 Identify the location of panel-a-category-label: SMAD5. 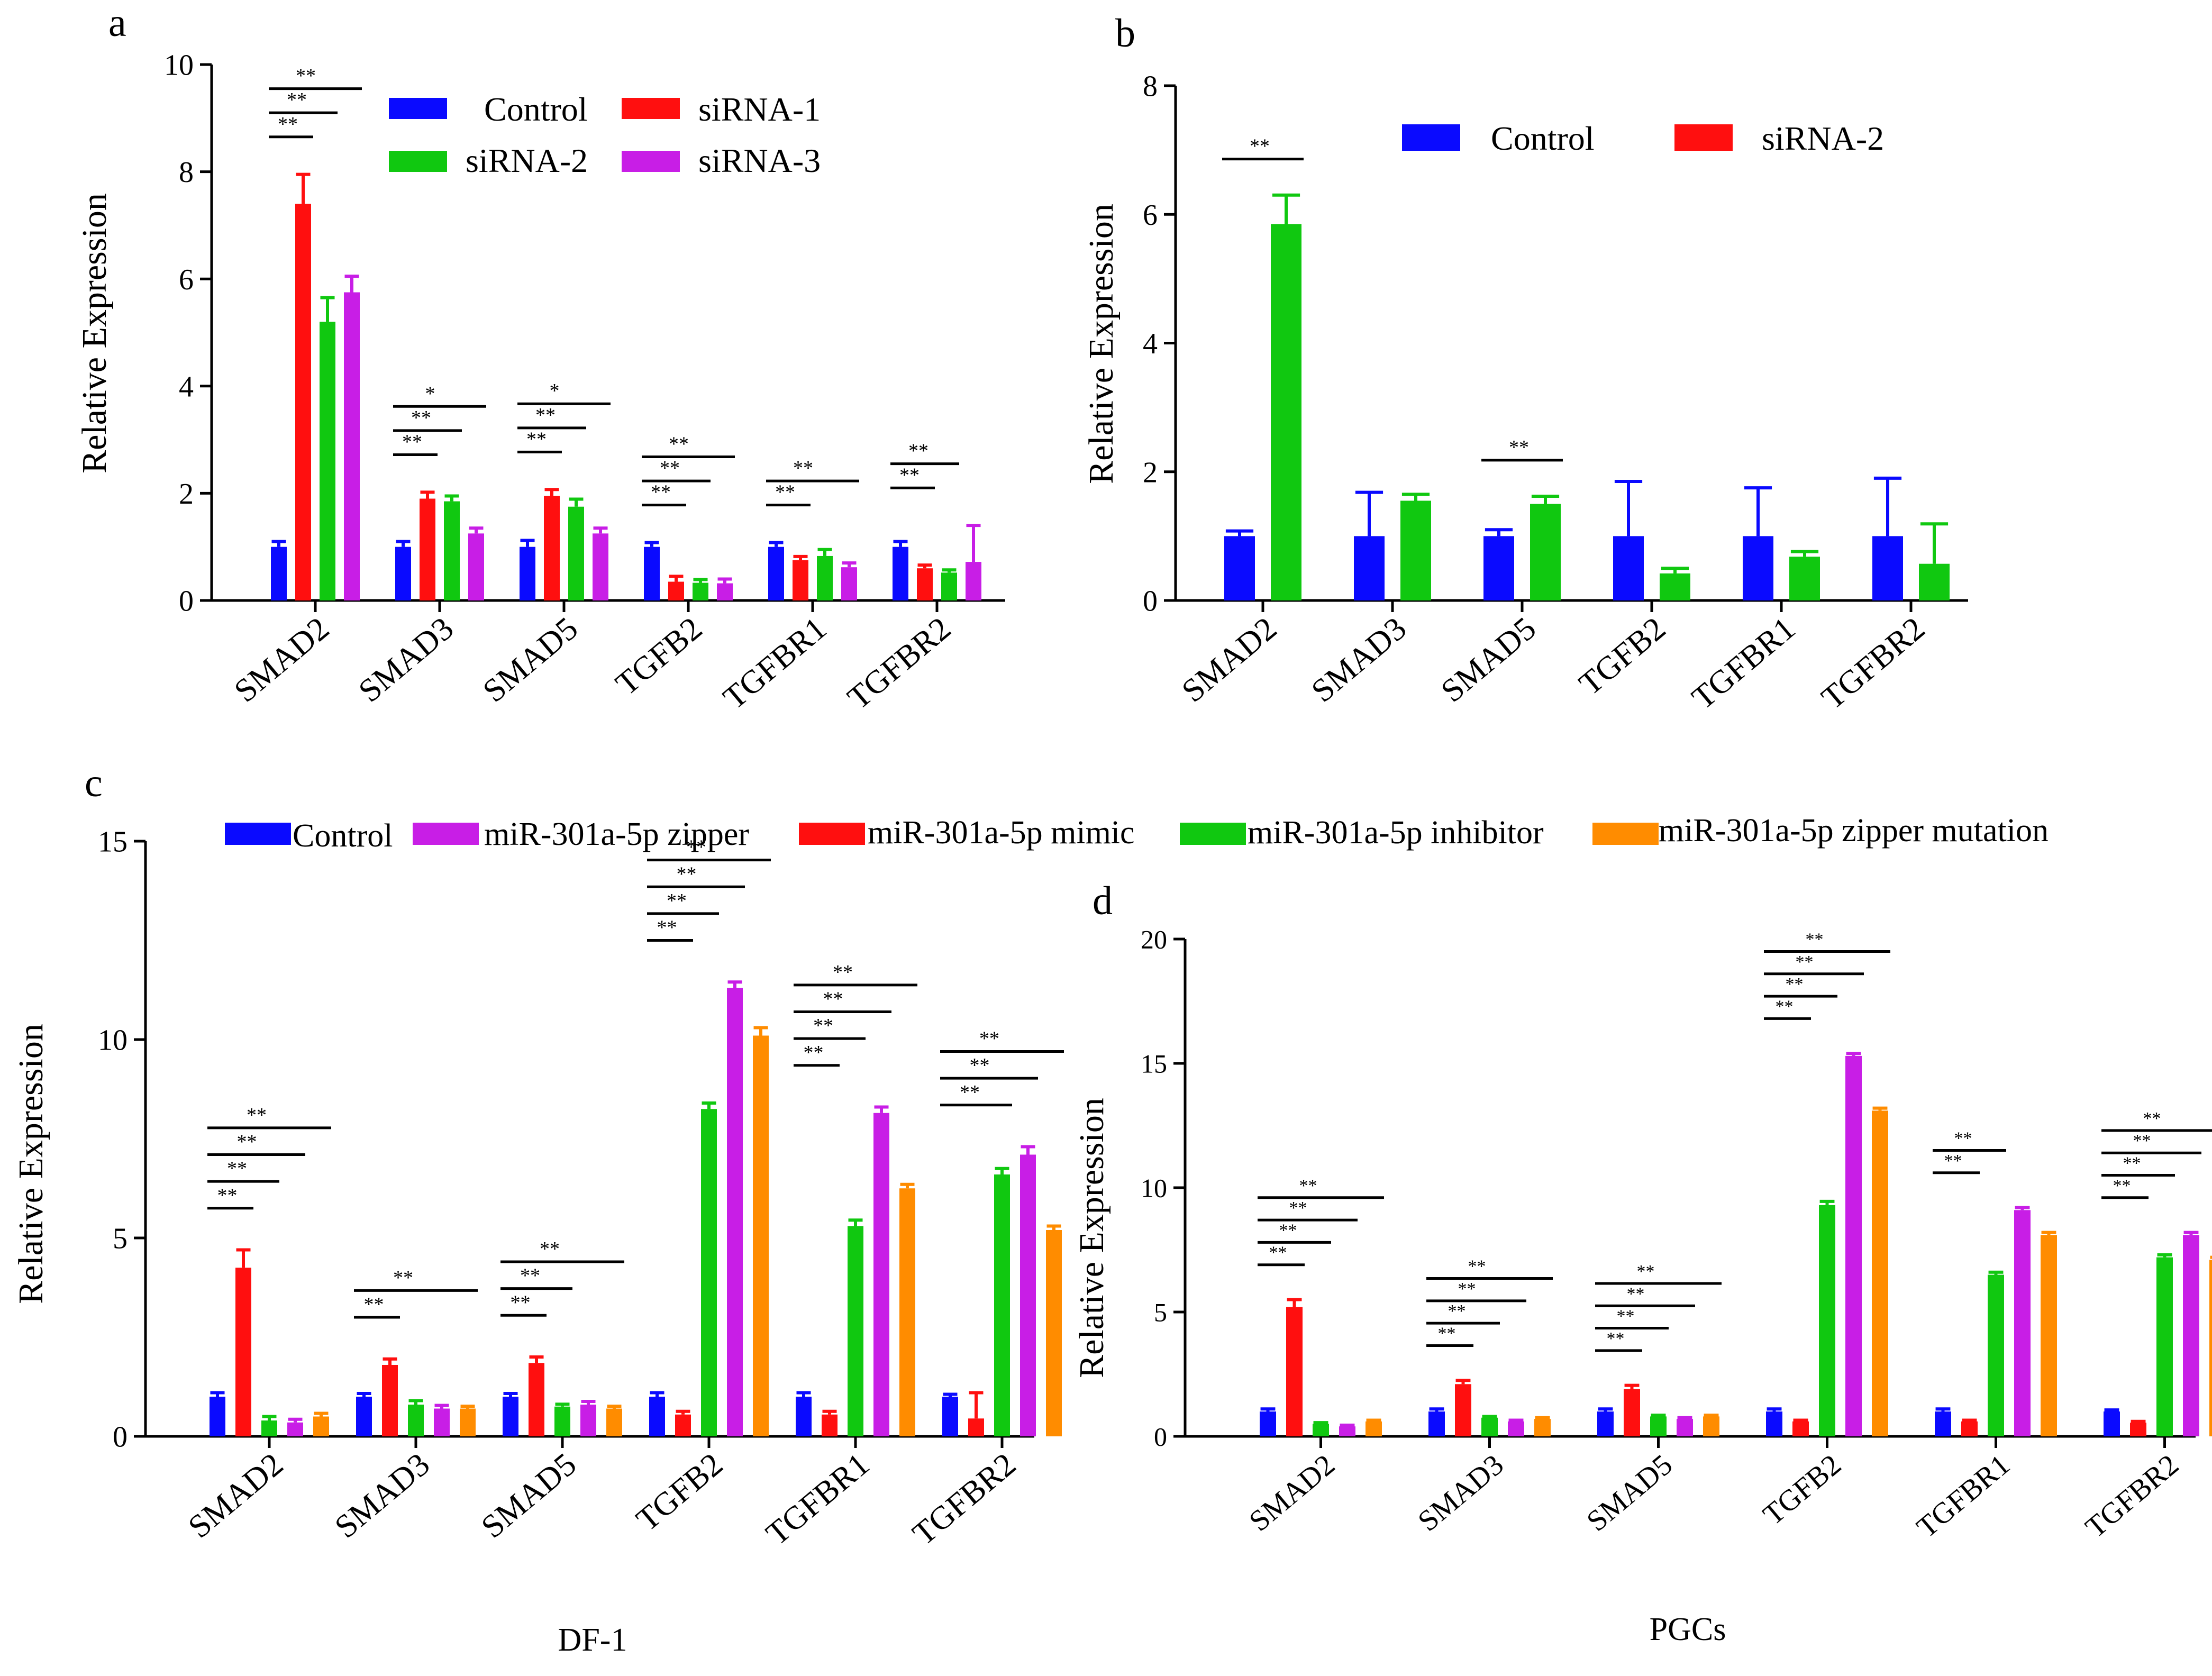
(530, 660).